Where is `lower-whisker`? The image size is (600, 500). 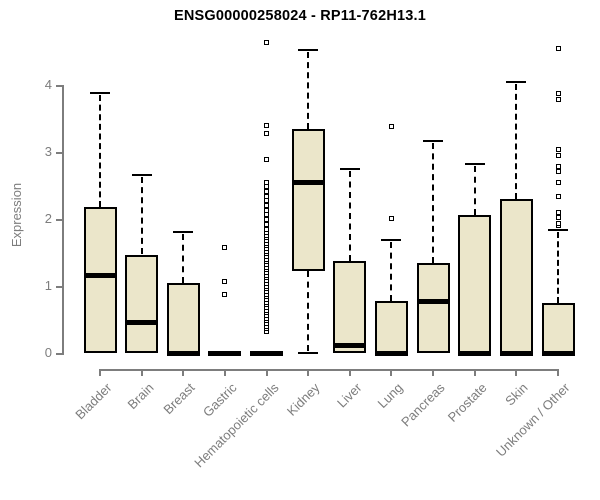 lower-whisker is located at coordinates (308, 311).